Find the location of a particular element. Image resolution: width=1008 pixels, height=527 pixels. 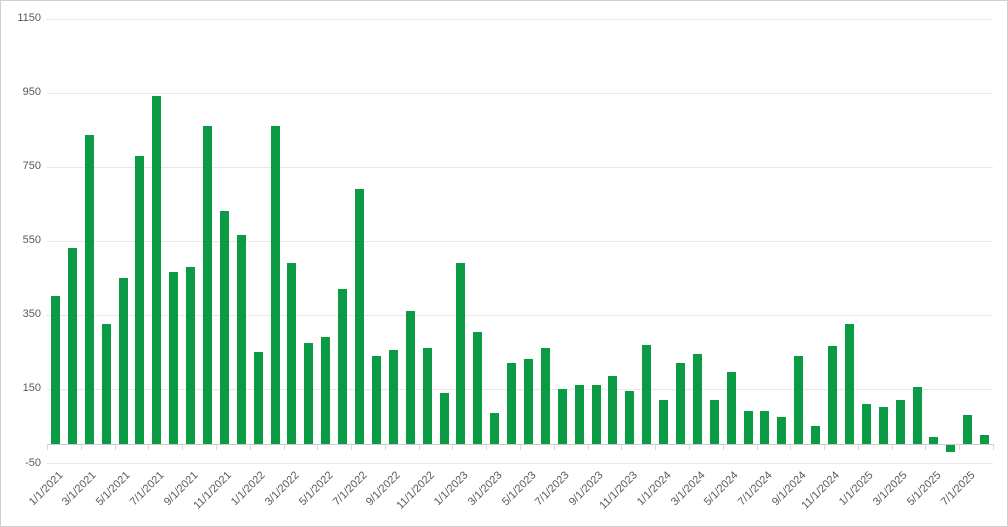

x-axis-tick-label: 5/1/2021 is located at coordinates (113, 489).